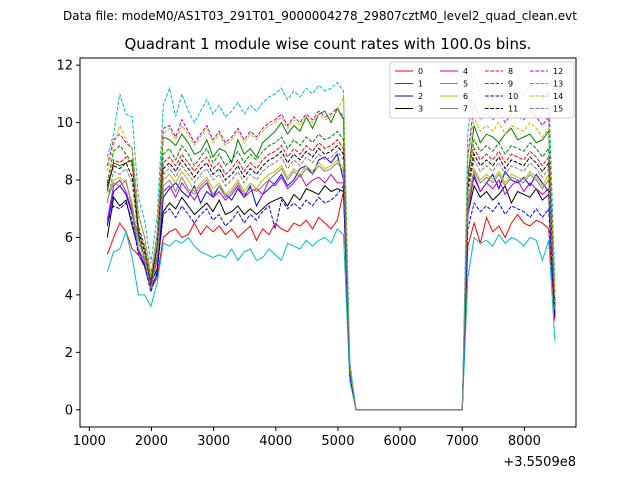 This screenshot has width=640, height=480. Describe the element at coordinates (558, 84) in the screenshot. I see `legend-label-13: 13` at that location.